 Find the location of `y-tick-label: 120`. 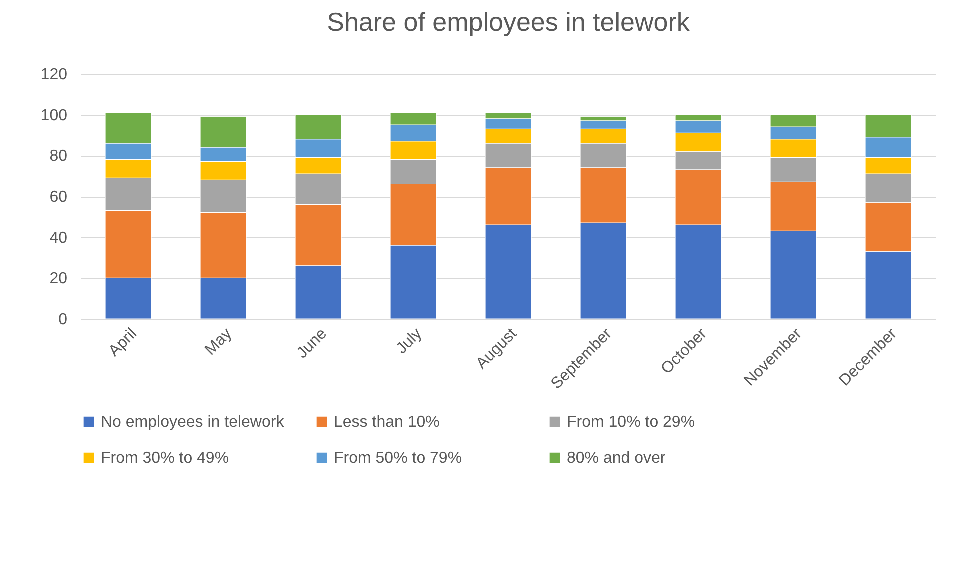

y-tick-label: 120 is located at coordinates (54, 75).